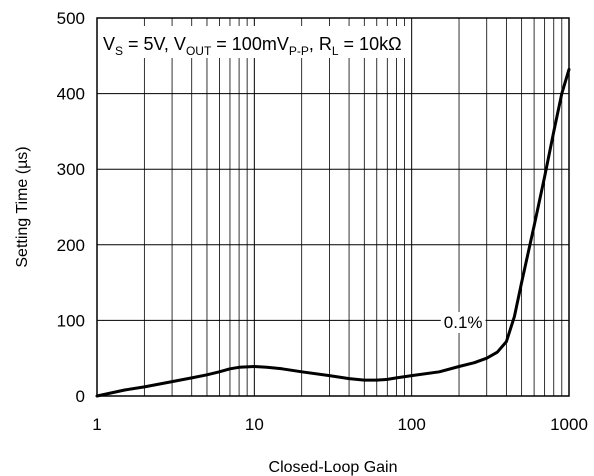  I want to click on y-tick-label: 300, so click(71, 169).